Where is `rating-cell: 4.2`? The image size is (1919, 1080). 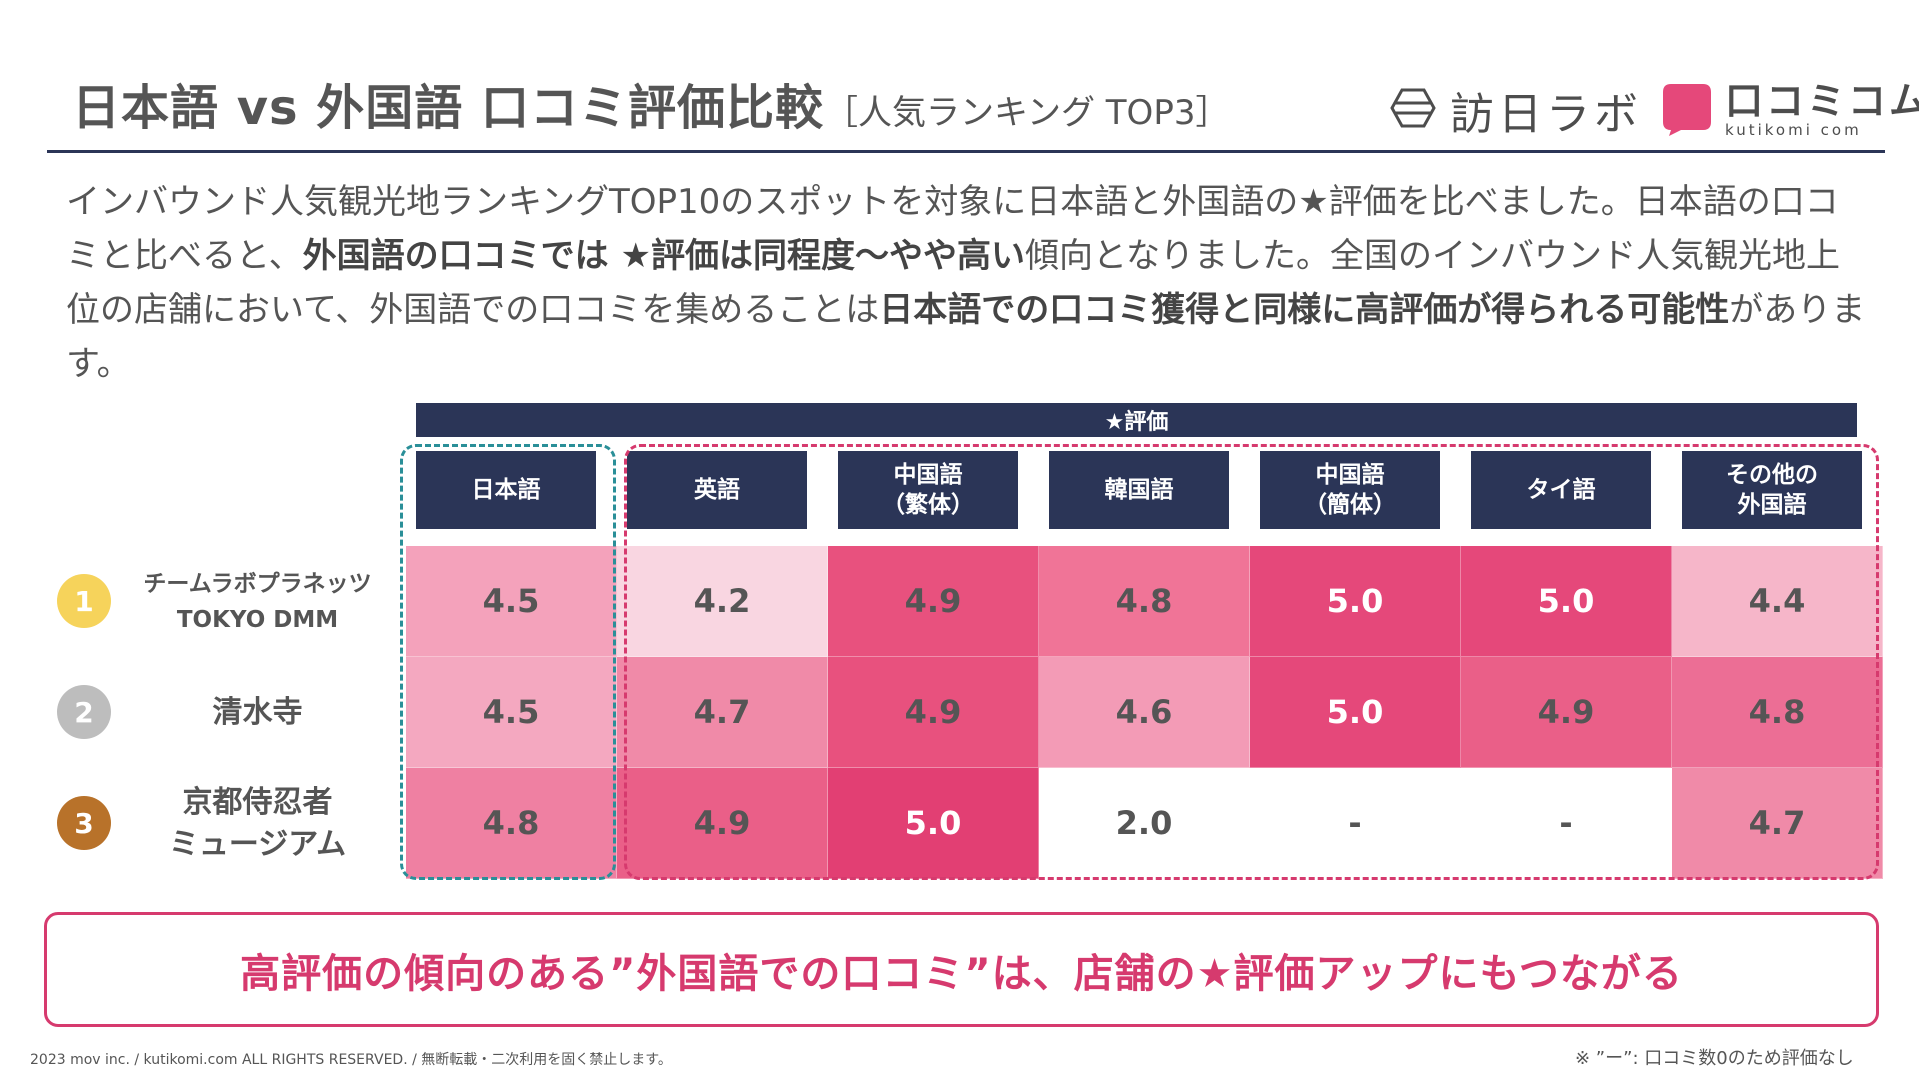 rating-cell: 4.2 is located at coordinates (722, 601).